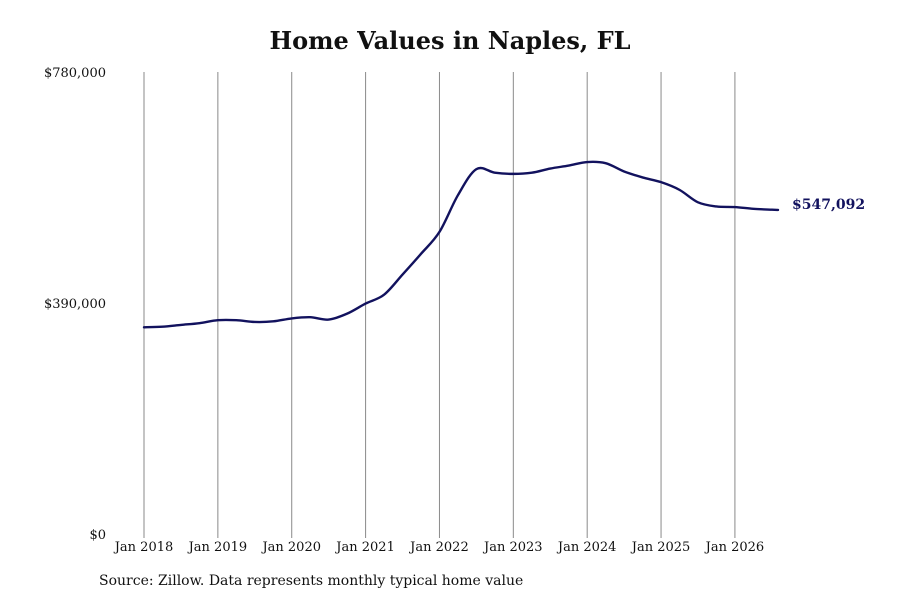 The height and width of the screenshot is (600, 900). I want to click on x-tick-label: Jan 2026, so click(734, 547).